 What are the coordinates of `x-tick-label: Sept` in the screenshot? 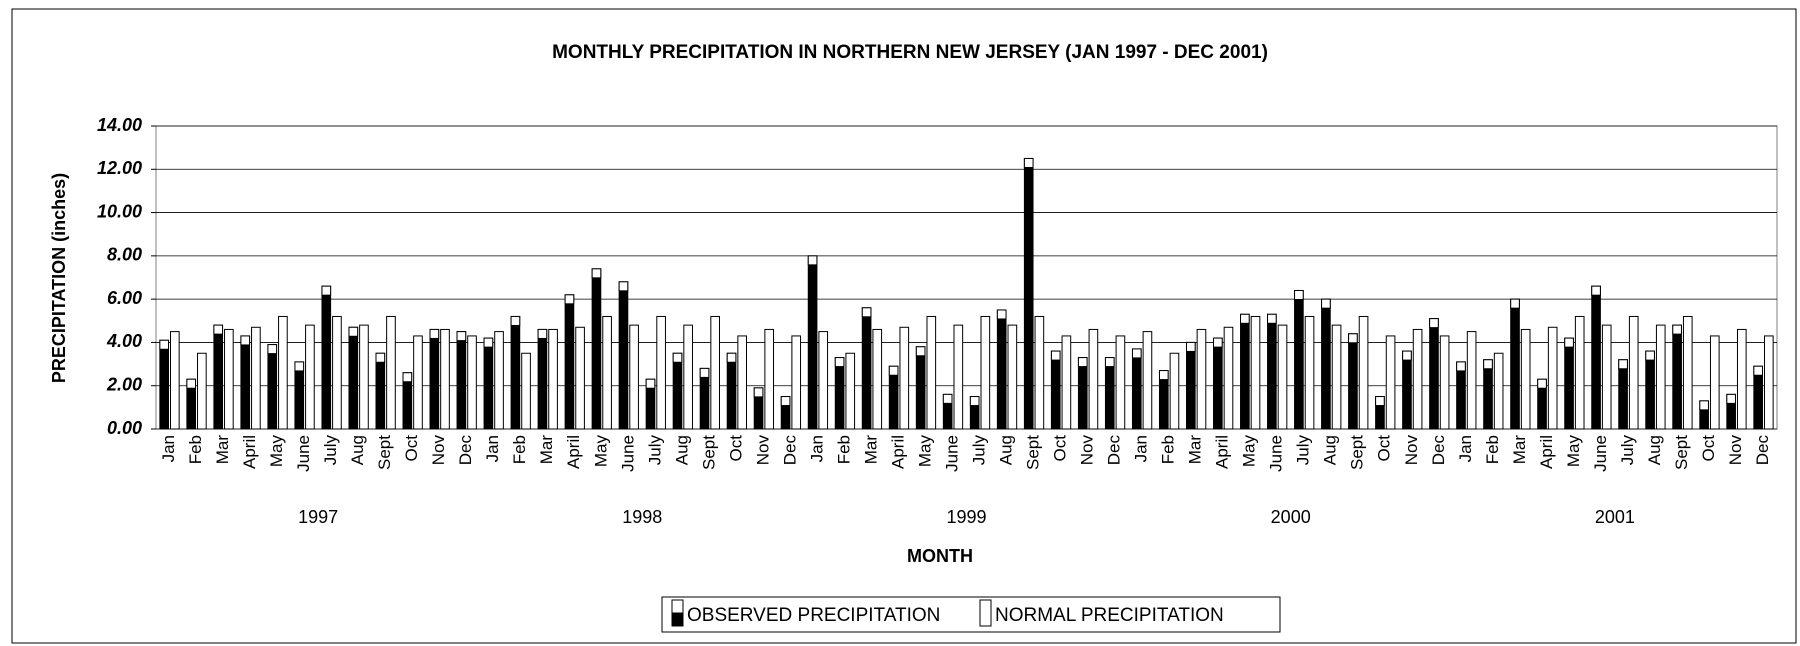 It's located at (1357, 452).